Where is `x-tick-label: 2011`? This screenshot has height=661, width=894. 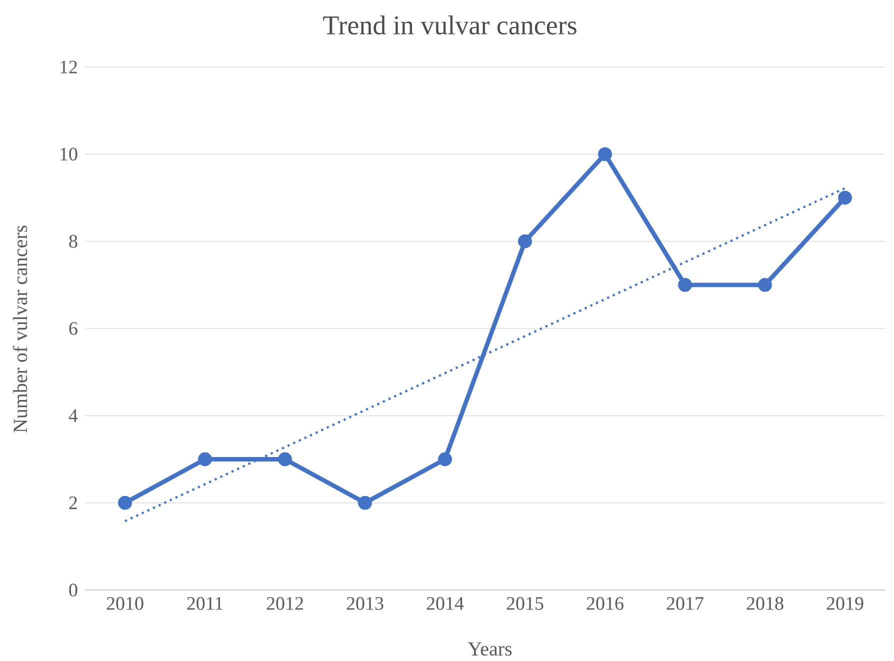 x-tick-label: 2011 is located at coordinates (204, 603).